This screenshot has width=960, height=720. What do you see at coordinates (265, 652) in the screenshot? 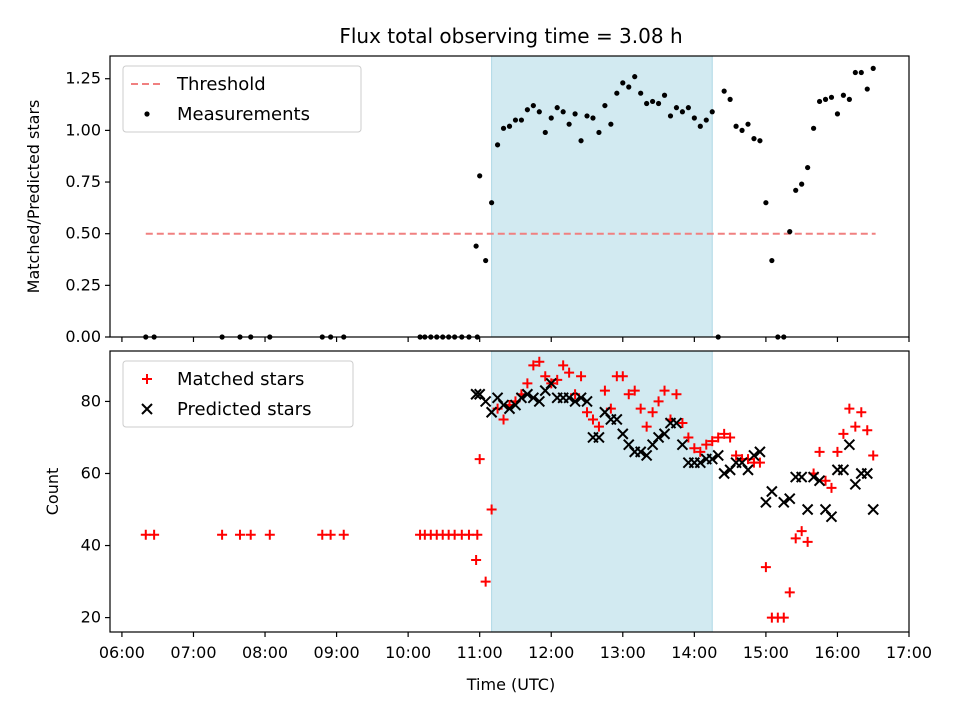
I see `x-tick-label: 08:00` at bounding box center [265, 652].